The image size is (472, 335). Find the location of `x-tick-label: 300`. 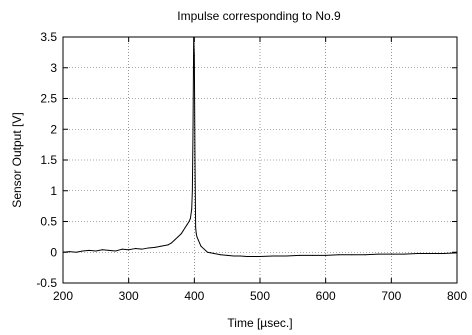

x-tick-label: 300 is located at coordinates (129, 296).